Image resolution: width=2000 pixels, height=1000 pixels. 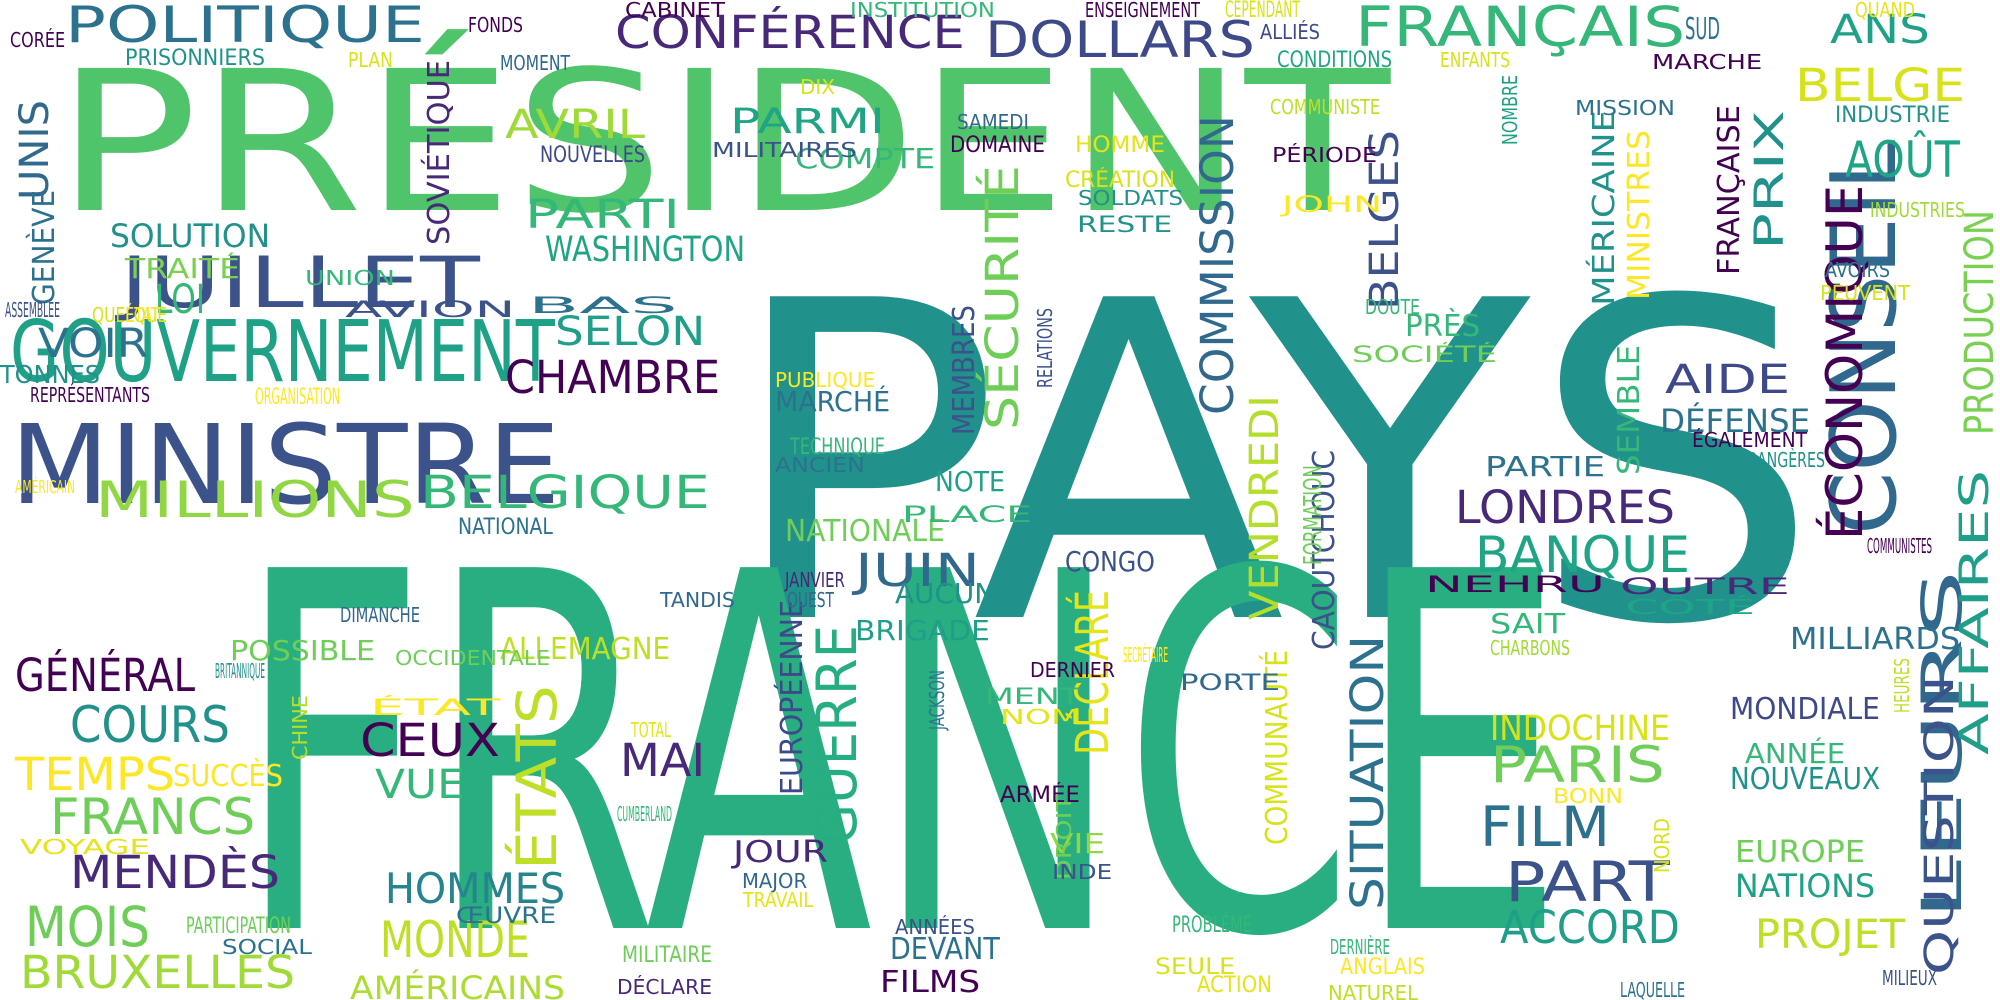 I want to click on word-39: COURS, so click(x=150, y=725).